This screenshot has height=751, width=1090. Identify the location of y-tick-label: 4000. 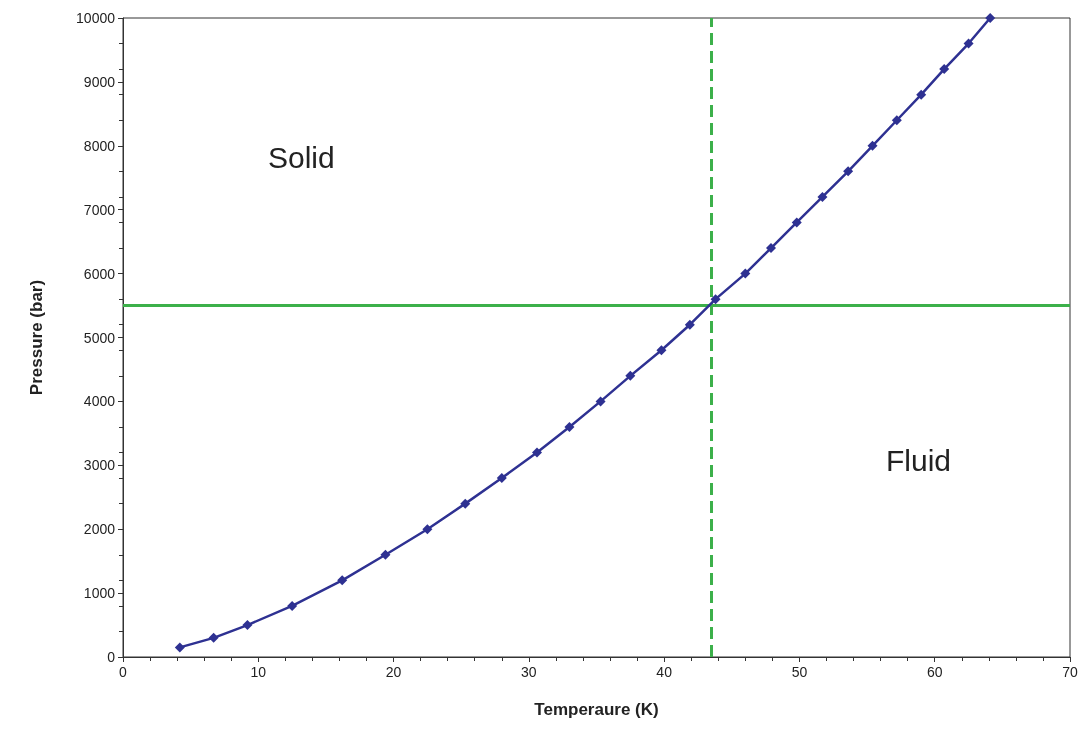
(99, 401).